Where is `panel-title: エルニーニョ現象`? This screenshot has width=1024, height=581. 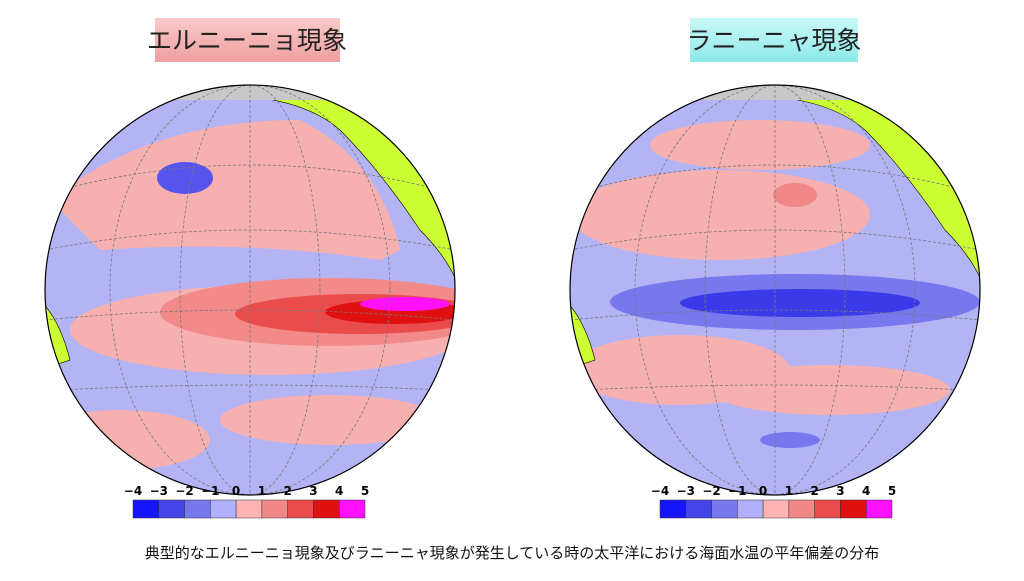
panel-title: エルニーニョ現象 is located at coordinates (247, 40).